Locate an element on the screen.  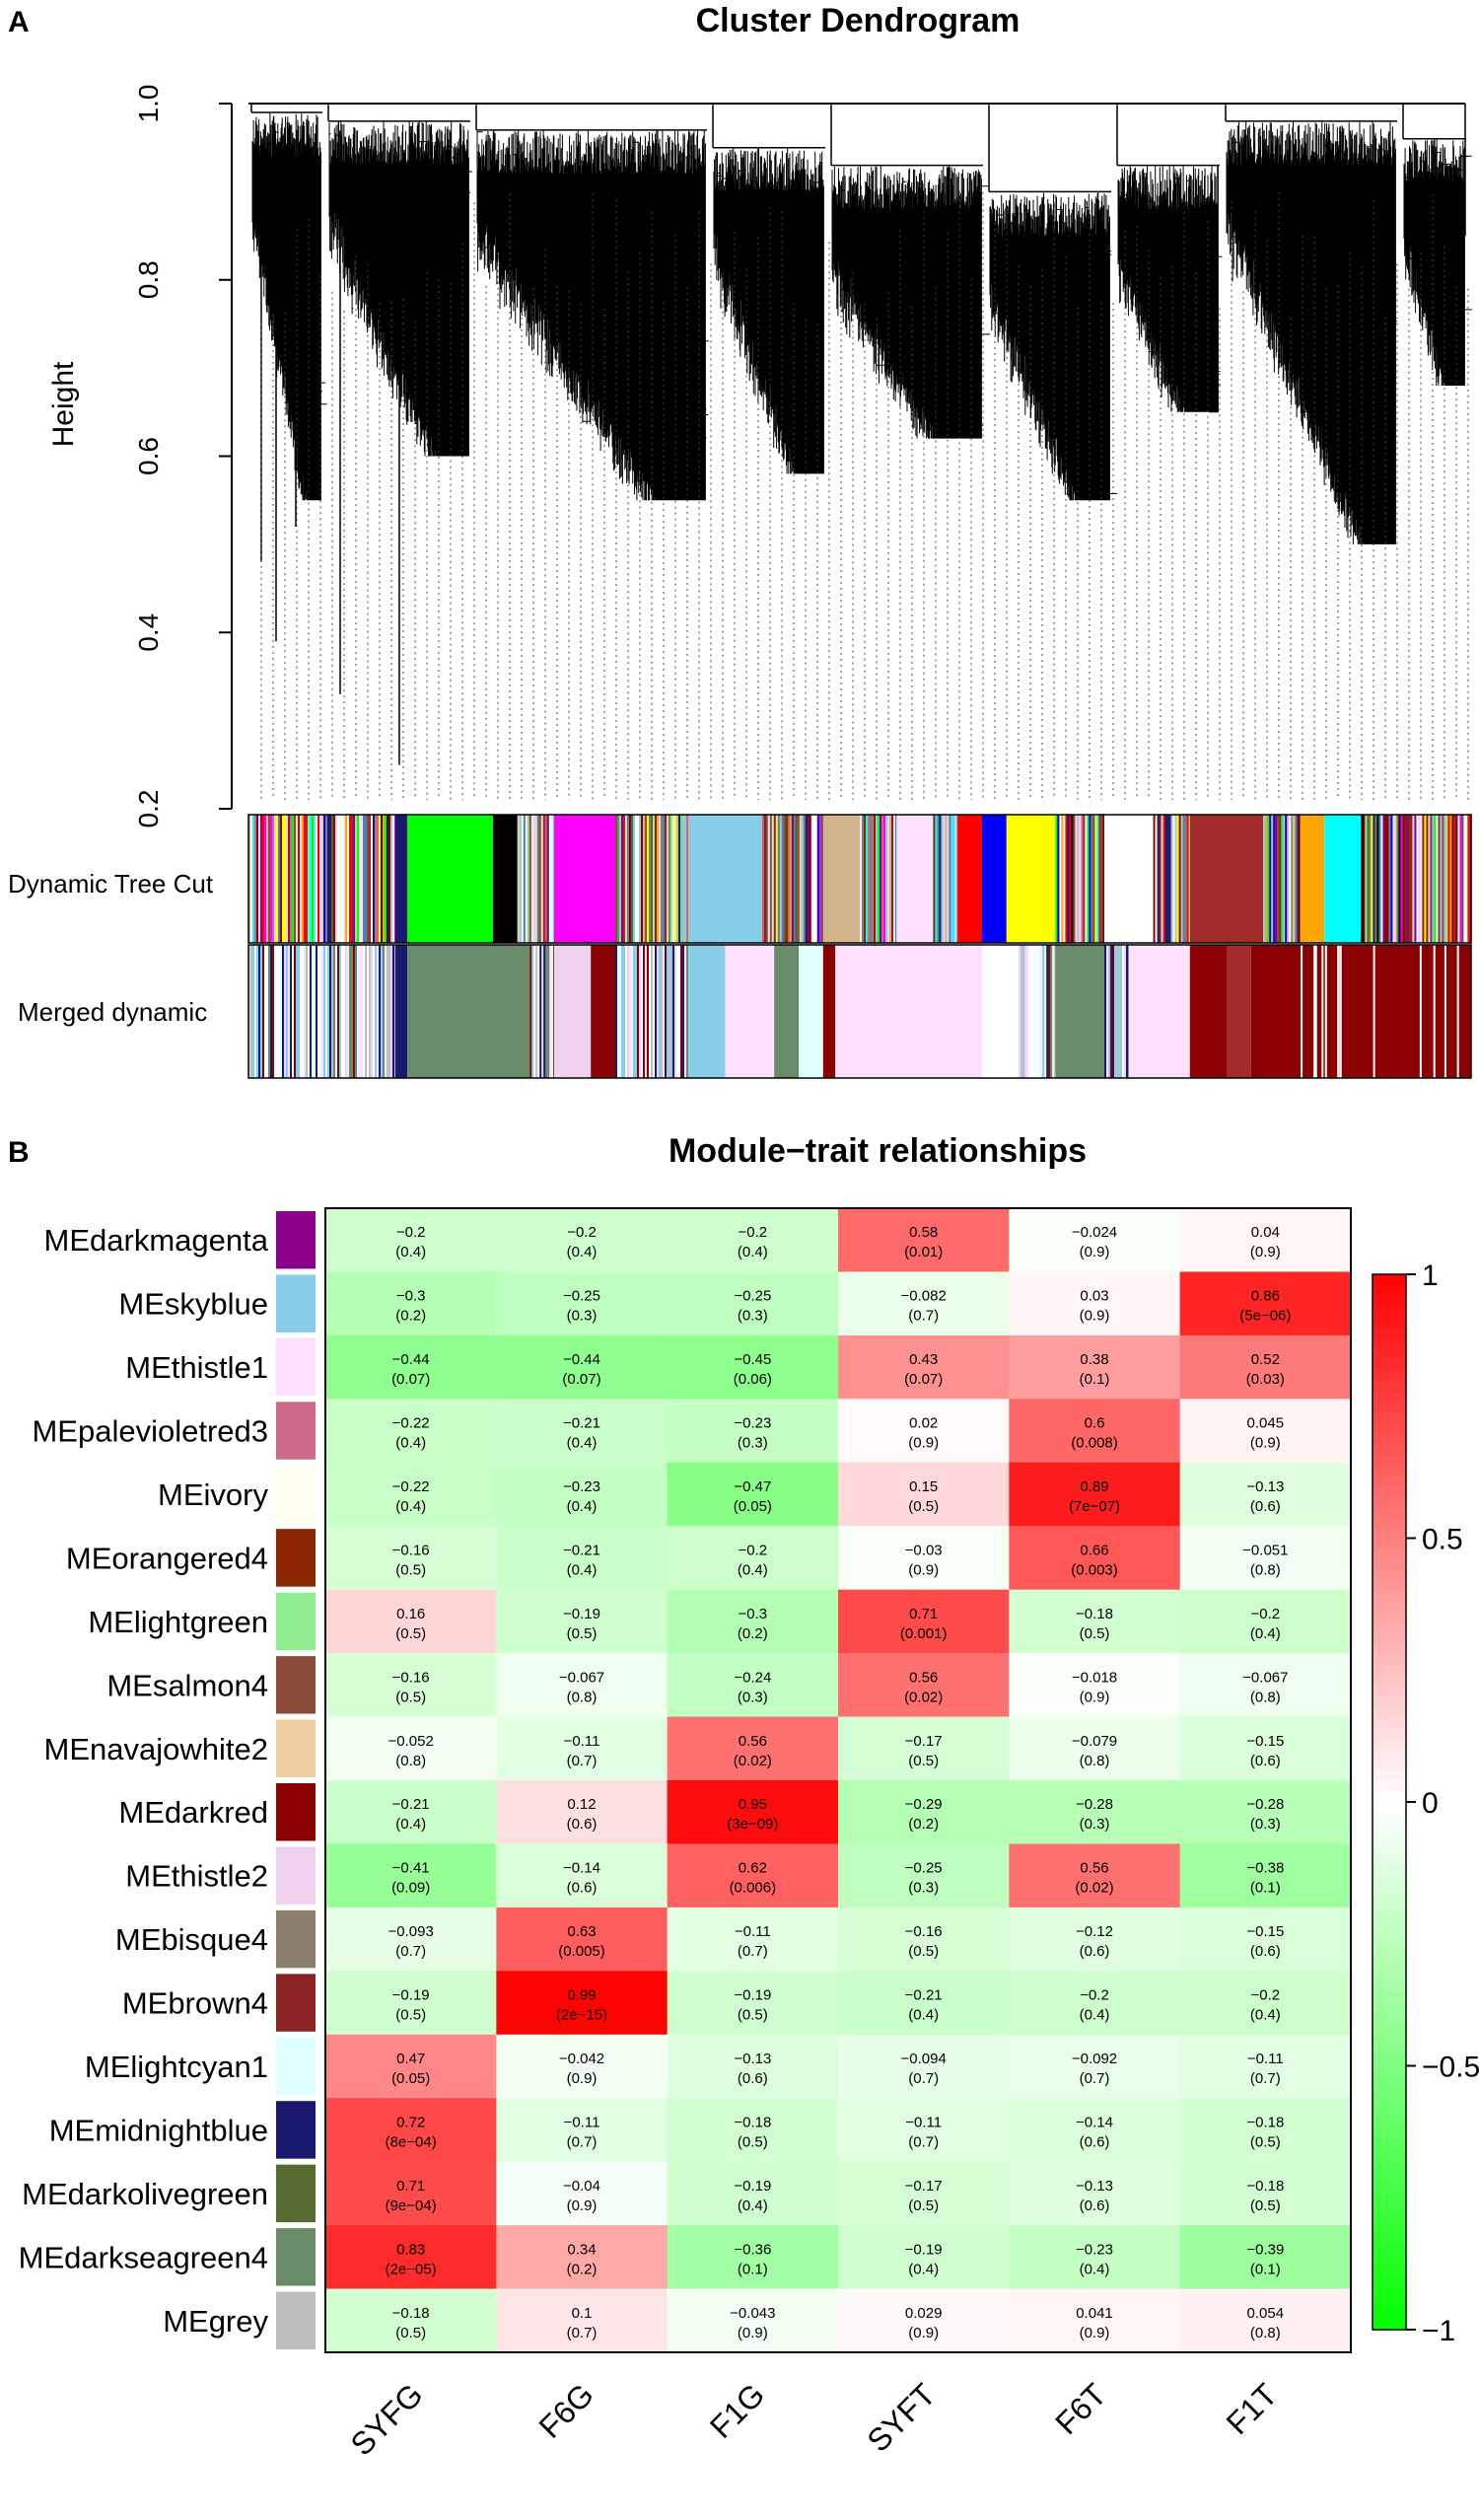
trait-label: F6G is located at coordinates (565, 2410).